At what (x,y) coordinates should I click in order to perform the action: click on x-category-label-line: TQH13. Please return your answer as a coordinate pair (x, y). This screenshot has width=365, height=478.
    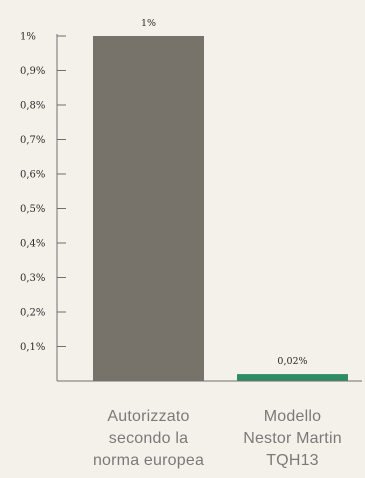
    Looking at the image, I should click on (292, 460).